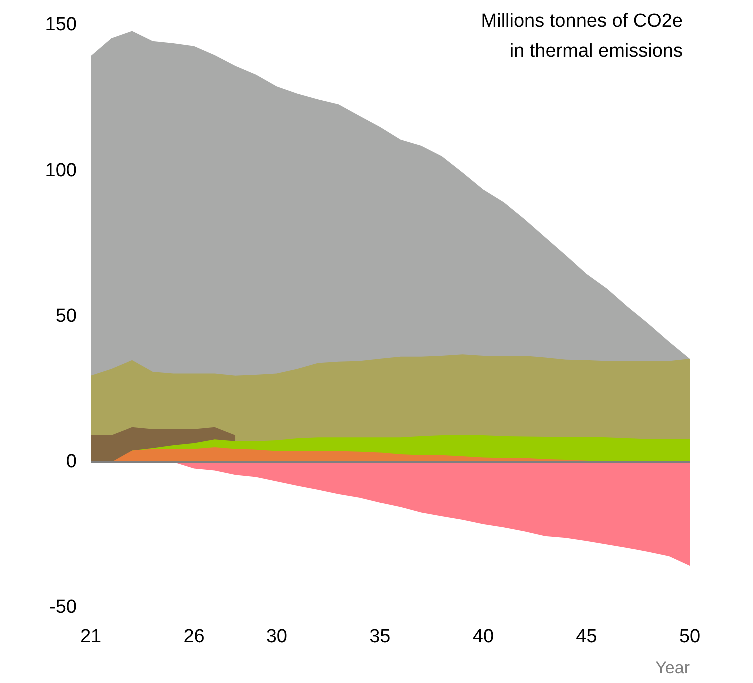  What do you see at coordinates (61, 171) in the screenshot?
I see `y-tick-label: 100` at bounding box center [61, 171].